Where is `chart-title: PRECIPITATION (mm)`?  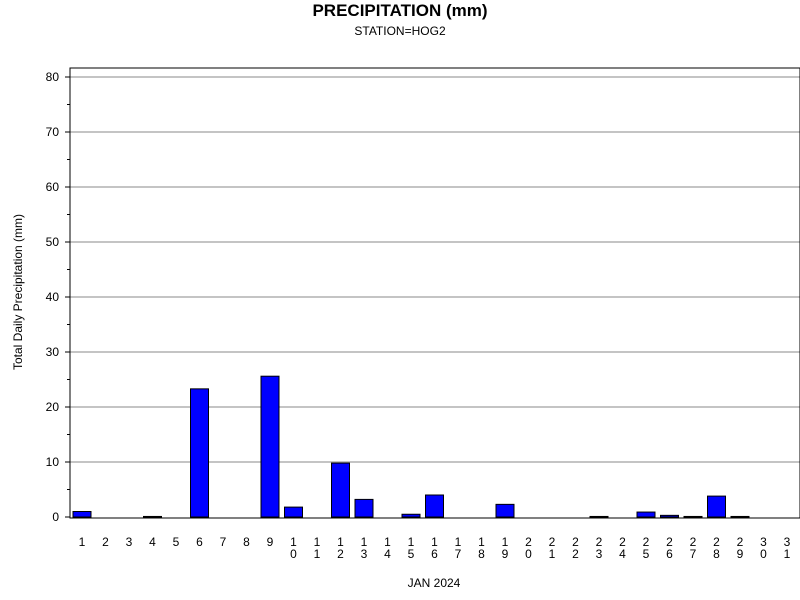 chart-title: PRECIPITATION (mm) is located at coordinates (400, 10).